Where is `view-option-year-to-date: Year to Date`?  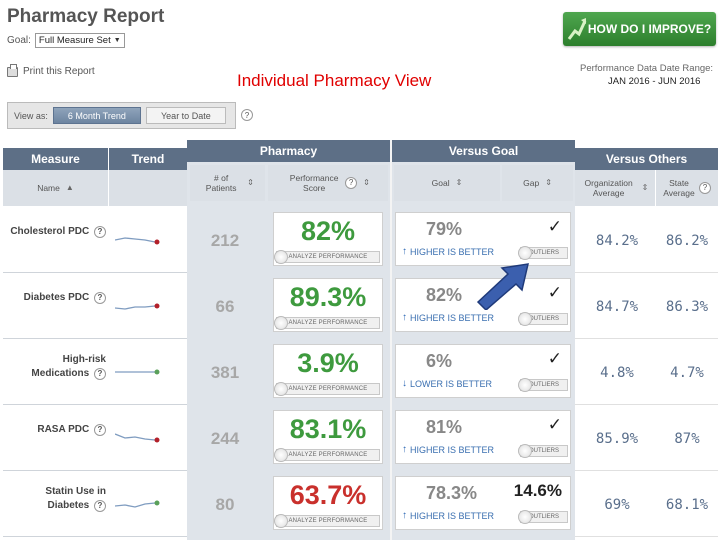
view-option-year-to-date: Year to Date is located at coordinates (185, 115).